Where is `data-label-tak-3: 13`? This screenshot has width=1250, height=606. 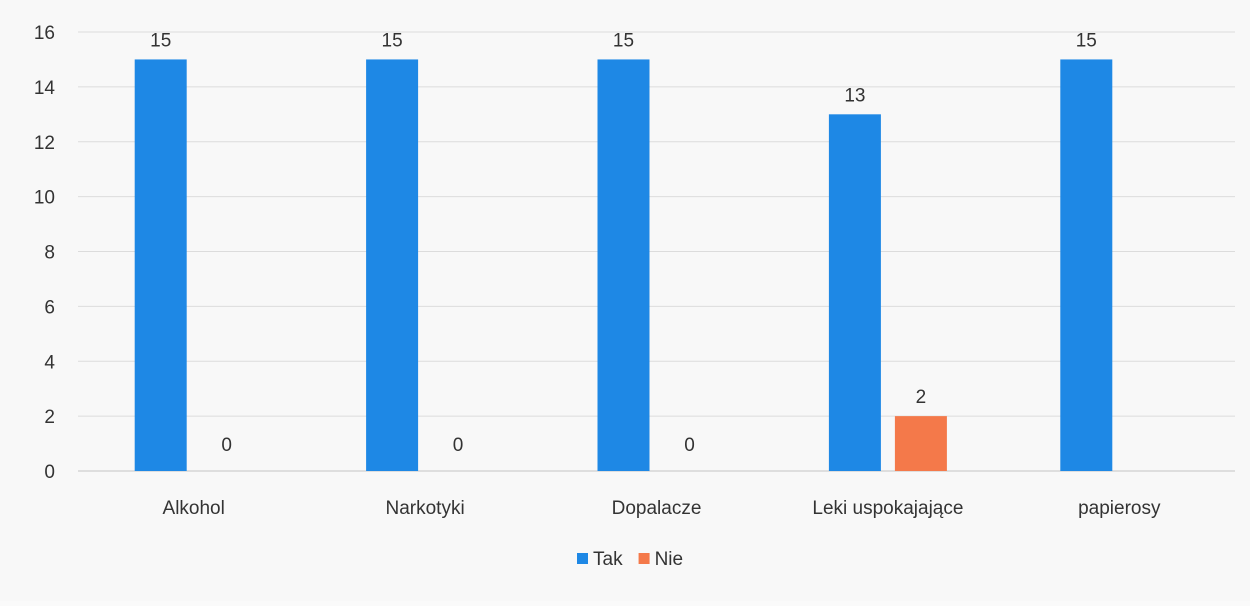
data-label-tak-3: 13 is located at coordinates (854, 95).